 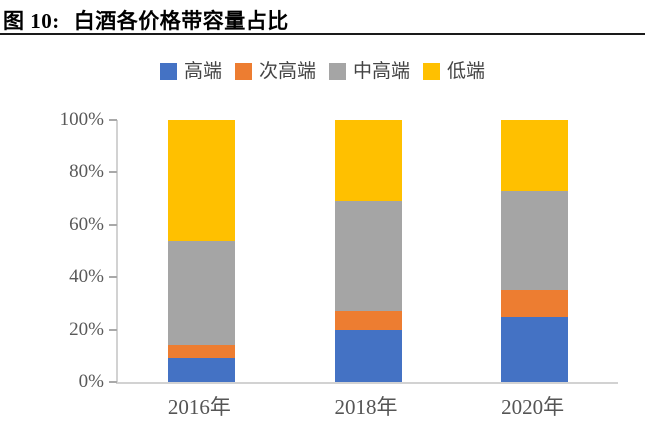 I want to click on figure-title: 图 10: 白酒各价格带容量占比, so click(x=146, y=20).